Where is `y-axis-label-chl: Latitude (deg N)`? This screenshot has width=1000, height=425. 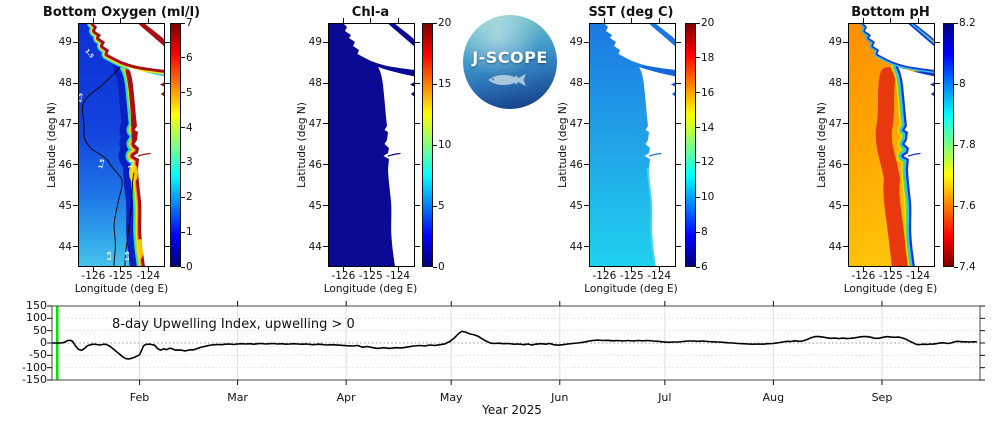
y-axis-label-chl: Latitude (deg N) is located at coordinates (302, 145).